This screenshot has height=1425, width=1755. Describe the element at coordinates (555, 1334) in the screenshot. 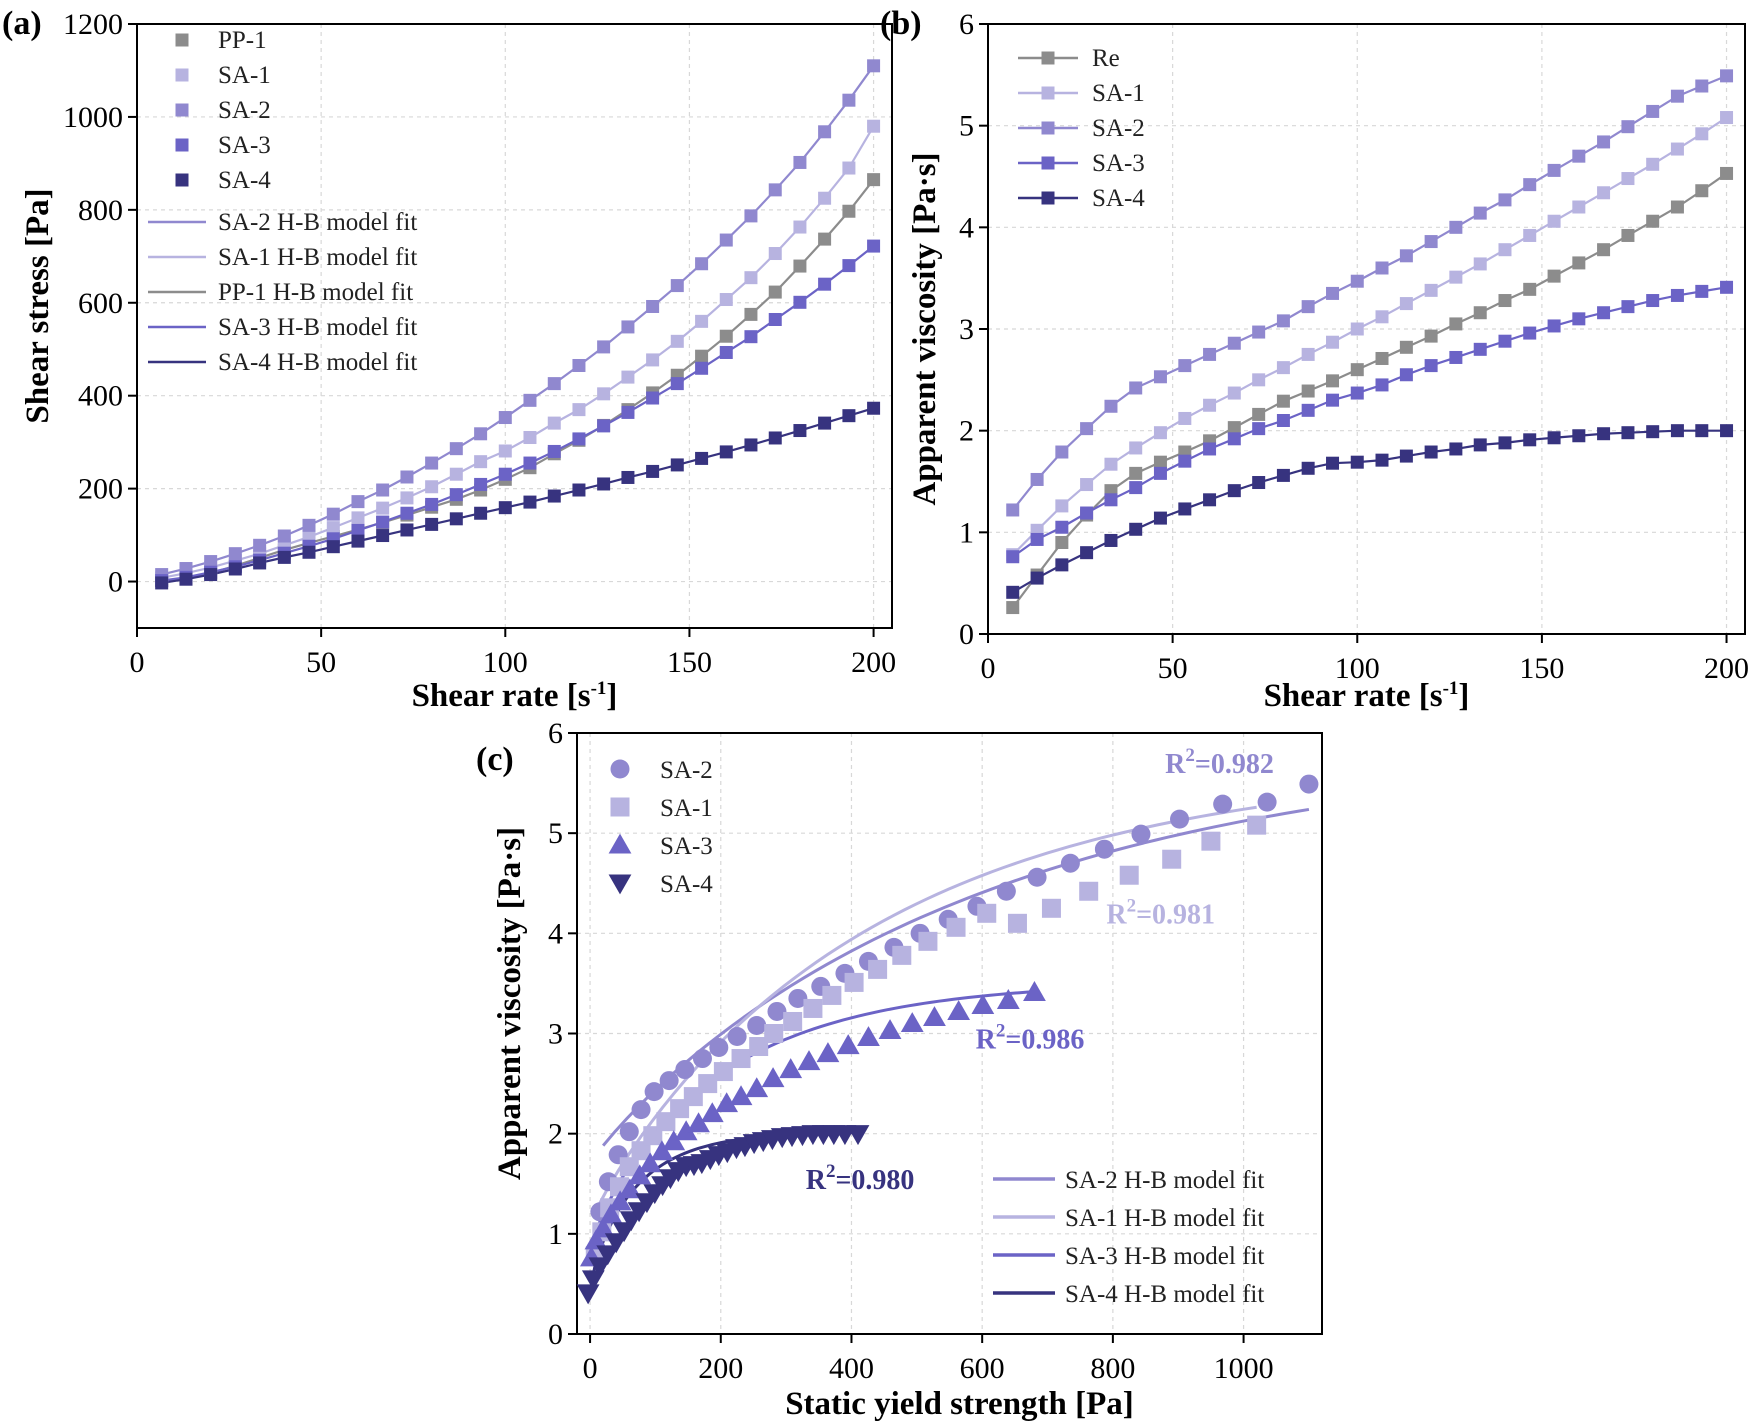

I see `y-tick-label: 0` at that location.